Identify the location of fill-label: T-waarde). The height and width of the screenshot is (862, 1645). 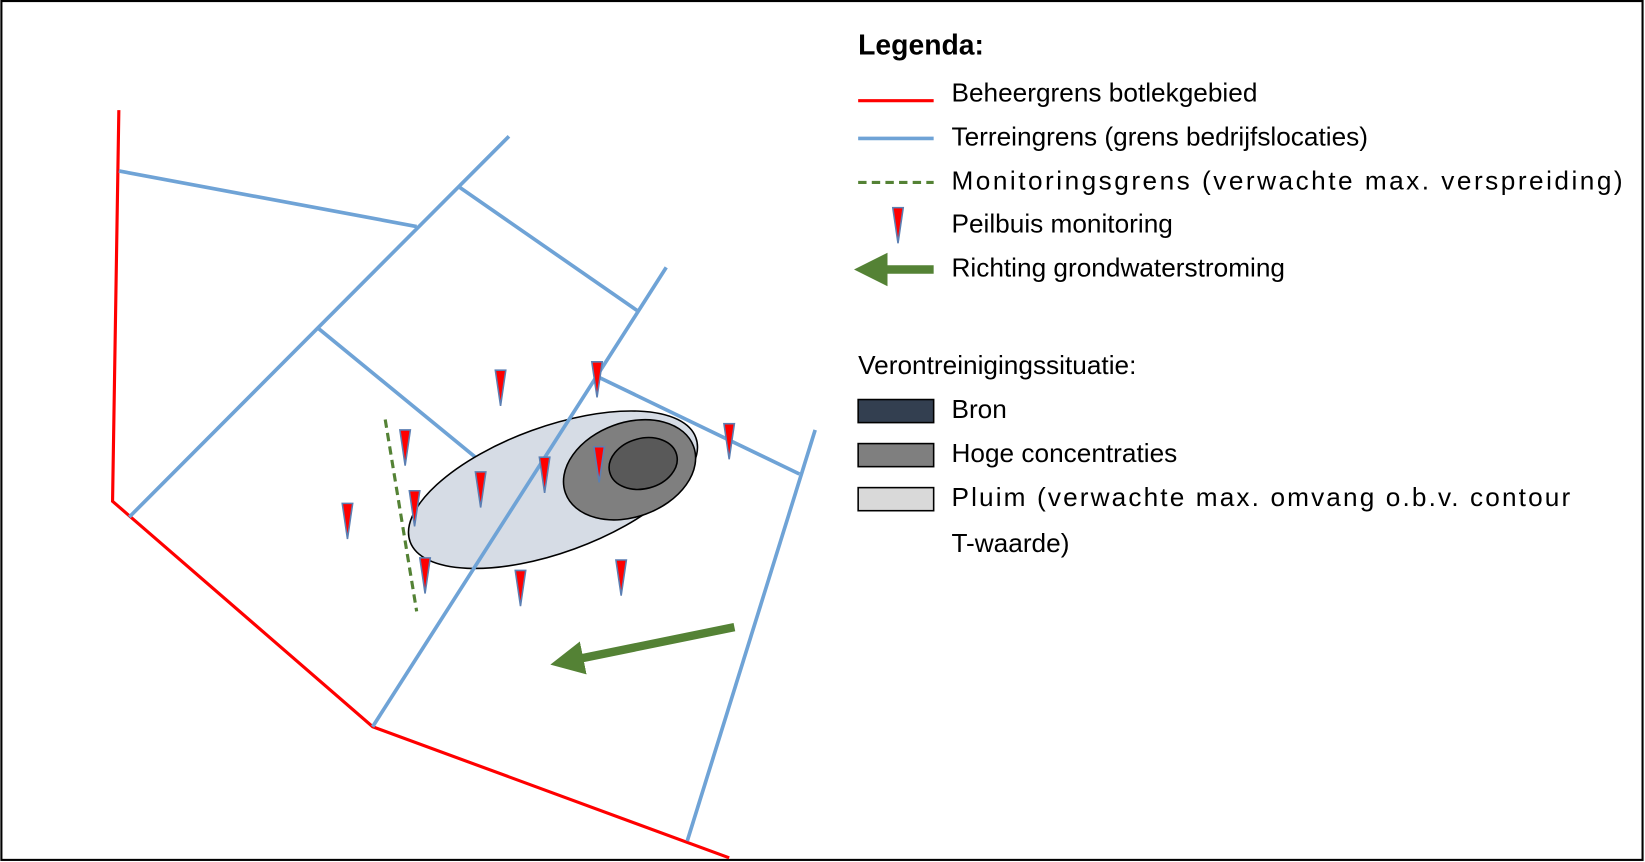
(1010, 543).